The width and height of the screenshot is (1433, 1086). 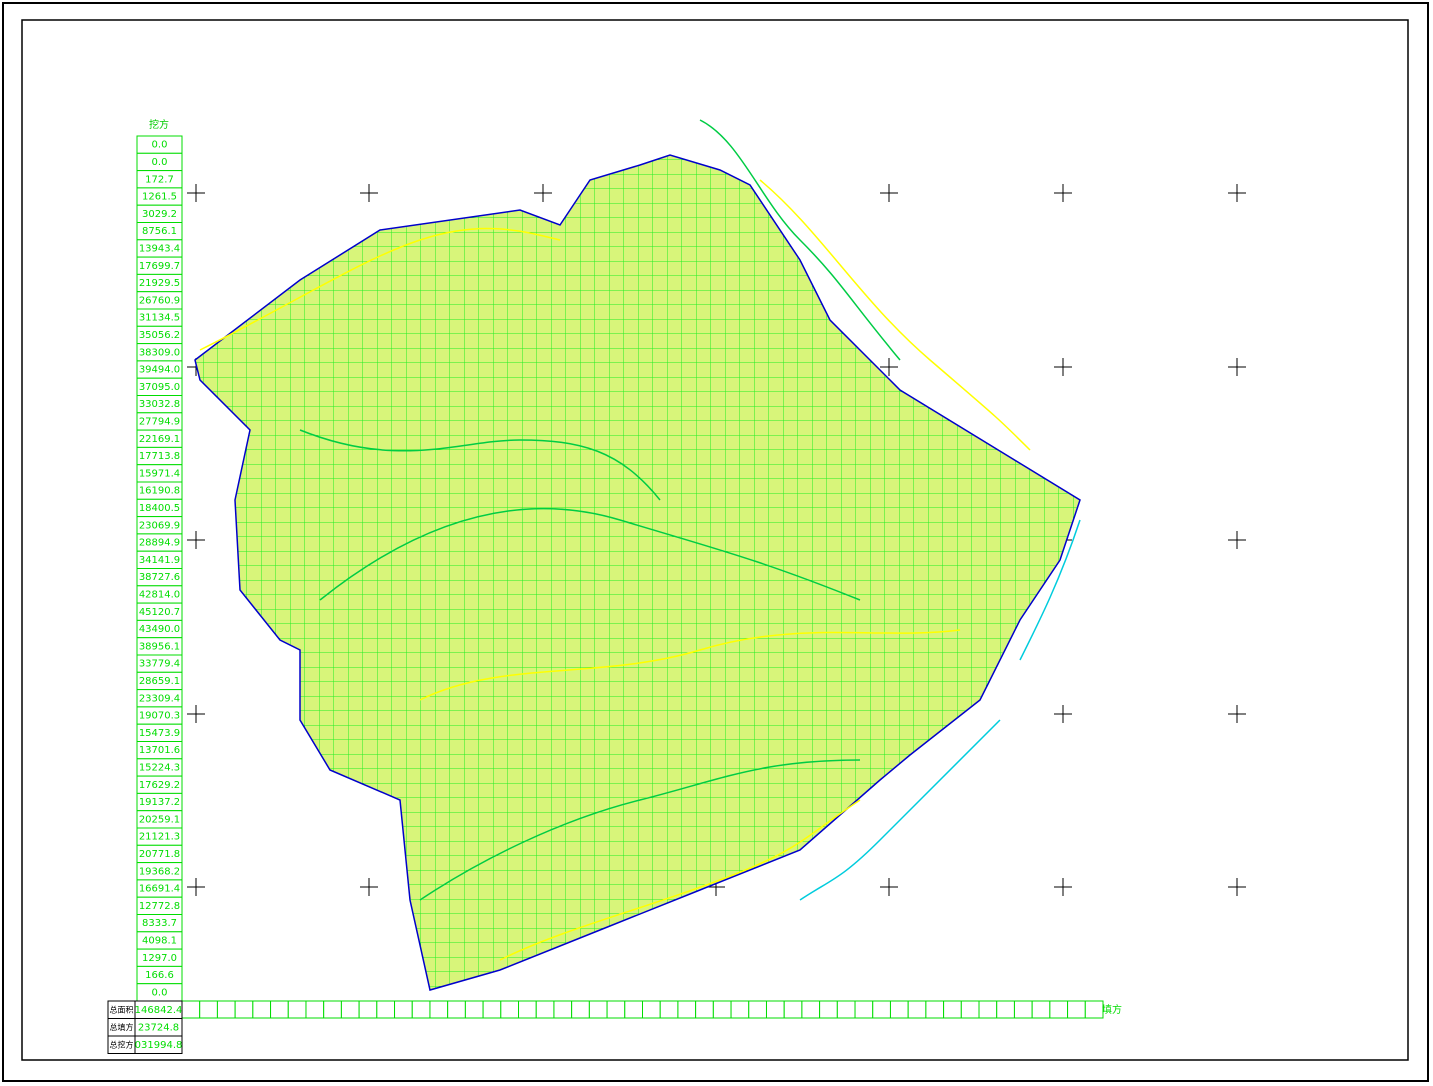 What do you see at coordinates (159, 266) in the screenshot?
I see `cell-value: 17699.7` at bounding box center [159, 266].